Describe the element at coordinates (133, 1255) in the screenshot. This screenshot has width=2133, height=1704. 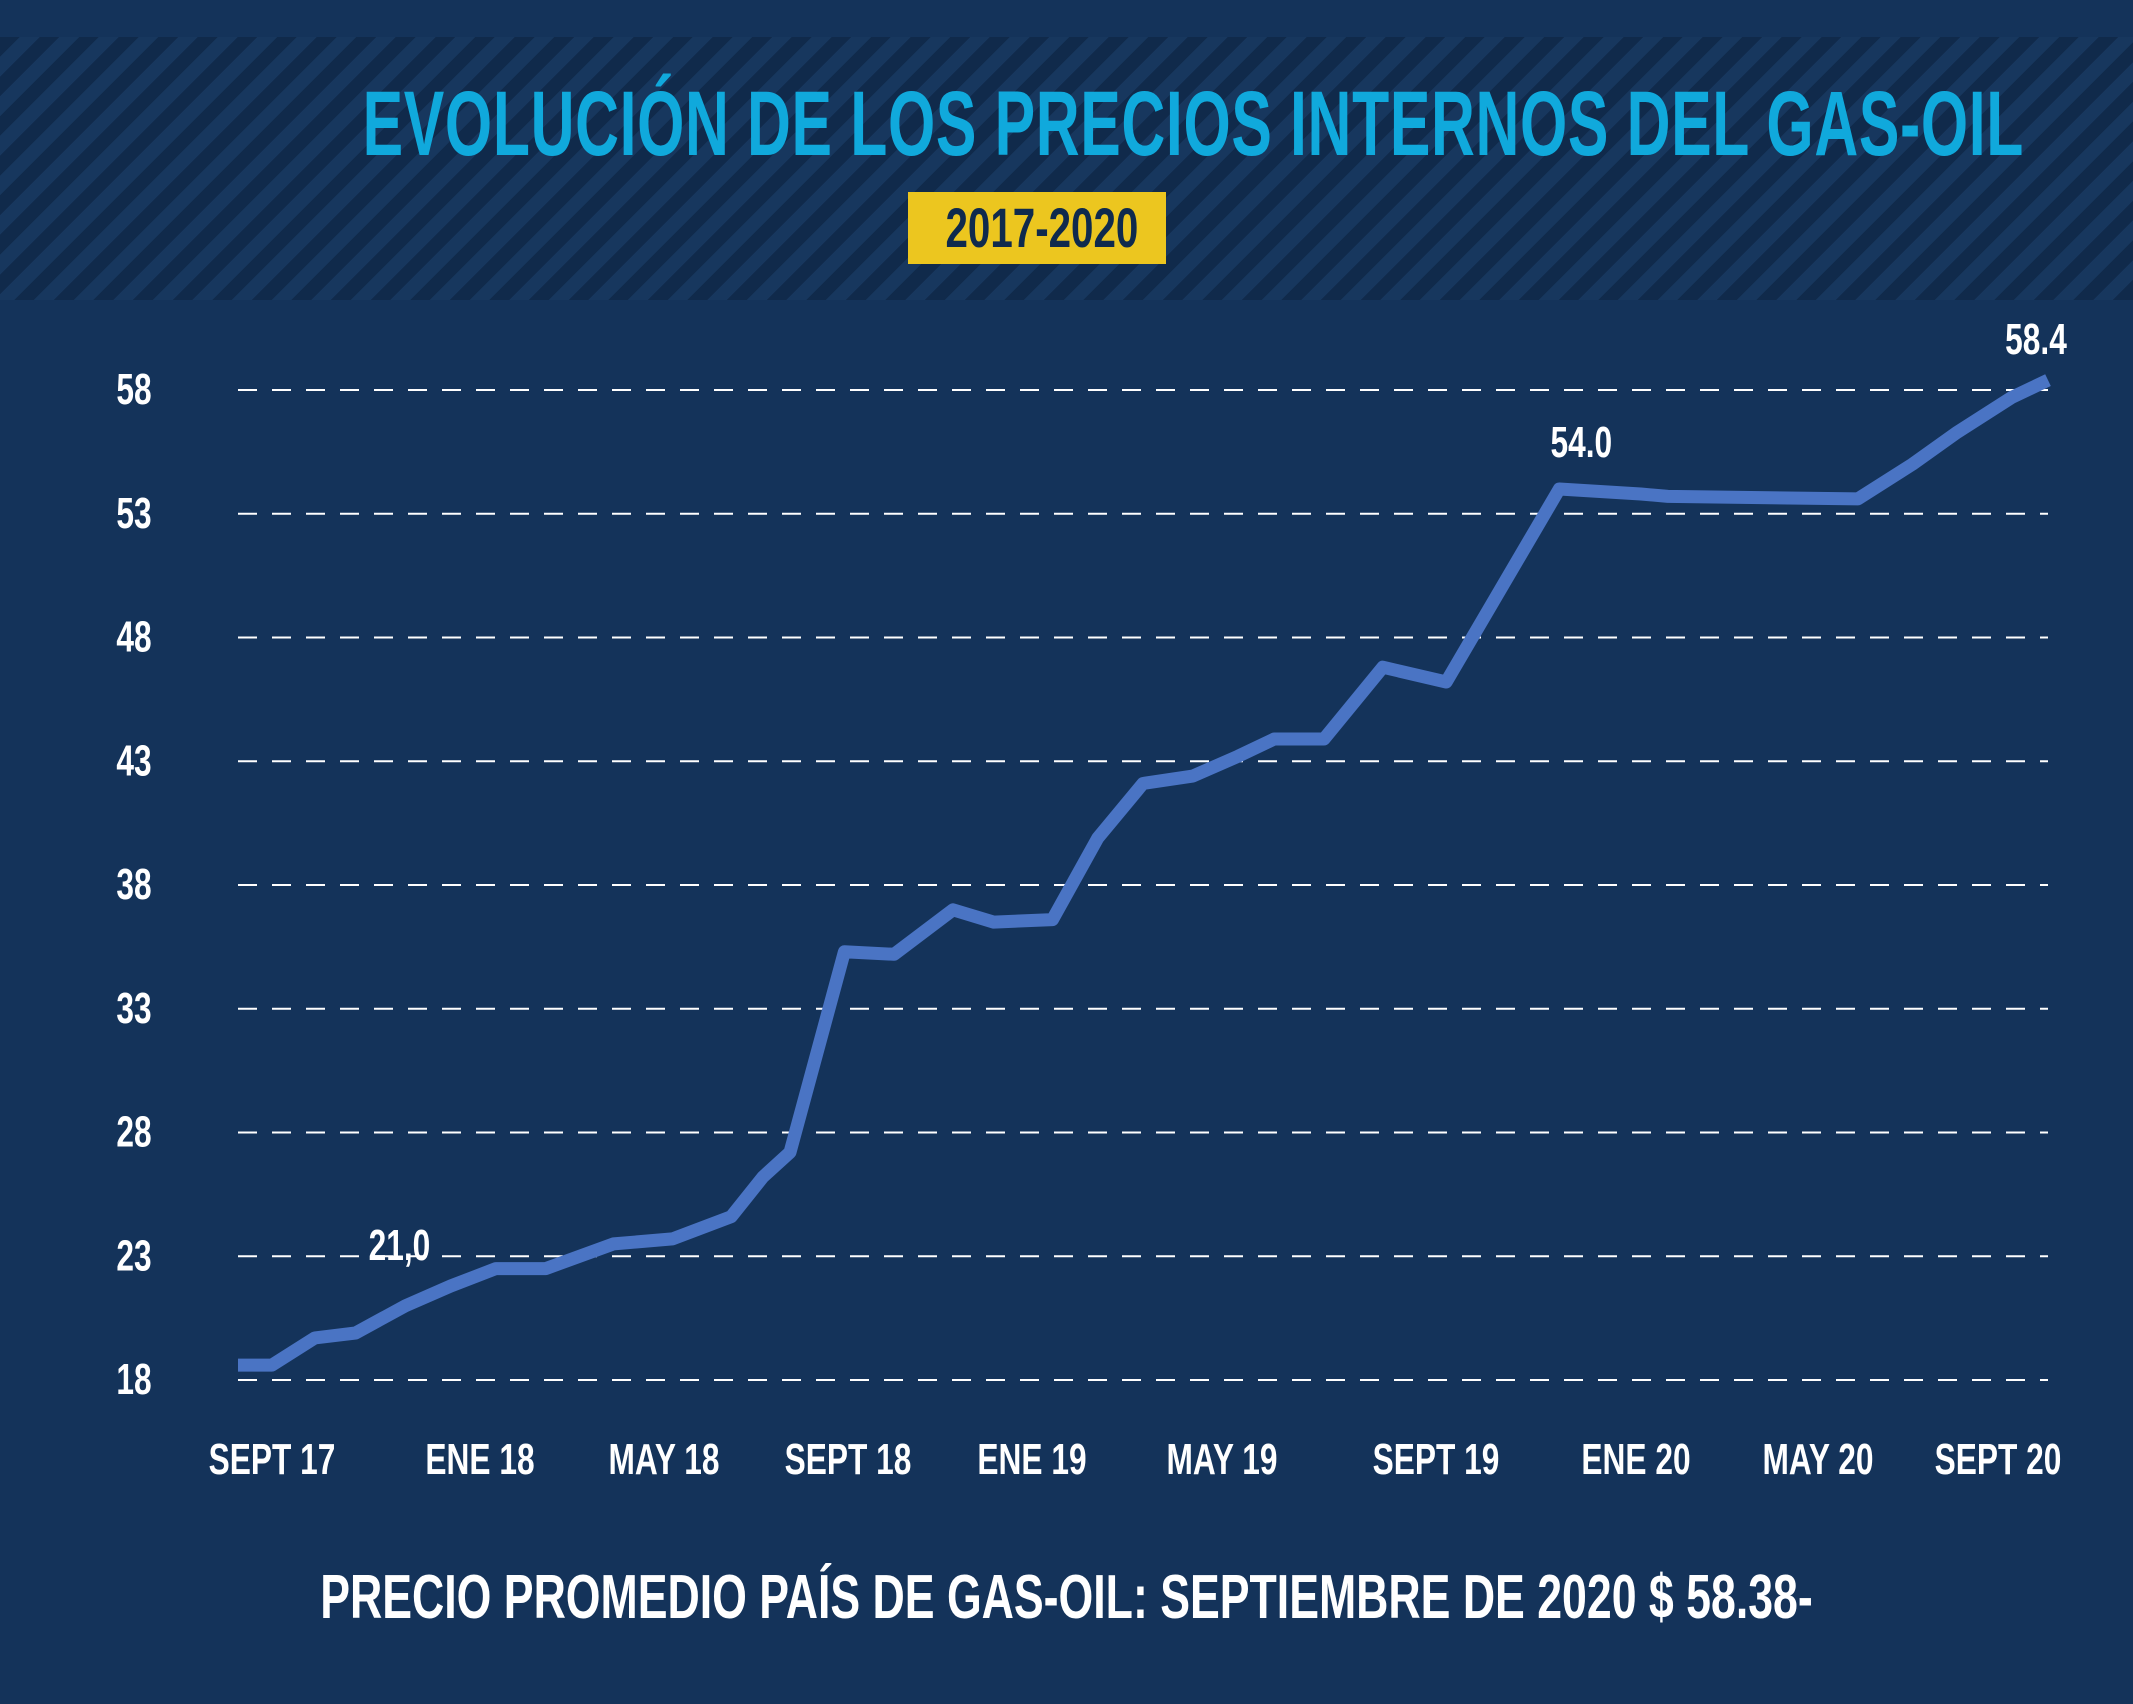
I see `y-tick-label: 23` at that location.